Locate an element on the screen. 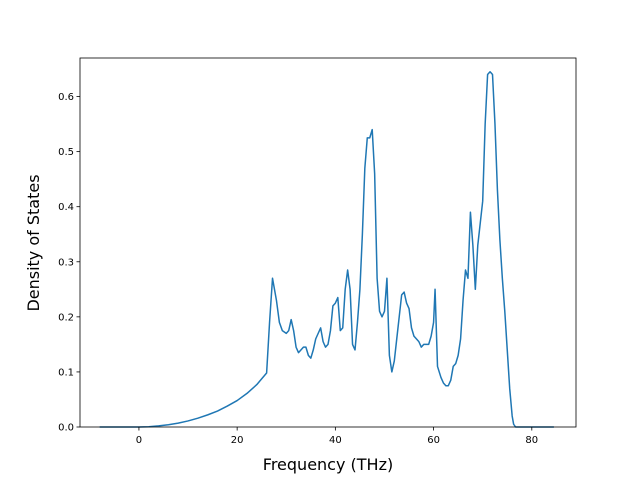  x-tick-label-0: 0 is located at coordinates (139, 440).